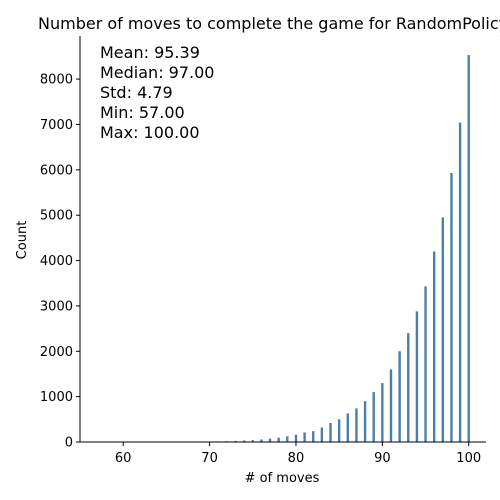 This screenshot has height=500, width=500. Describe the element at coordinates (382, 458) in the screenshot. I see `x-tick-label: 90` at that location.